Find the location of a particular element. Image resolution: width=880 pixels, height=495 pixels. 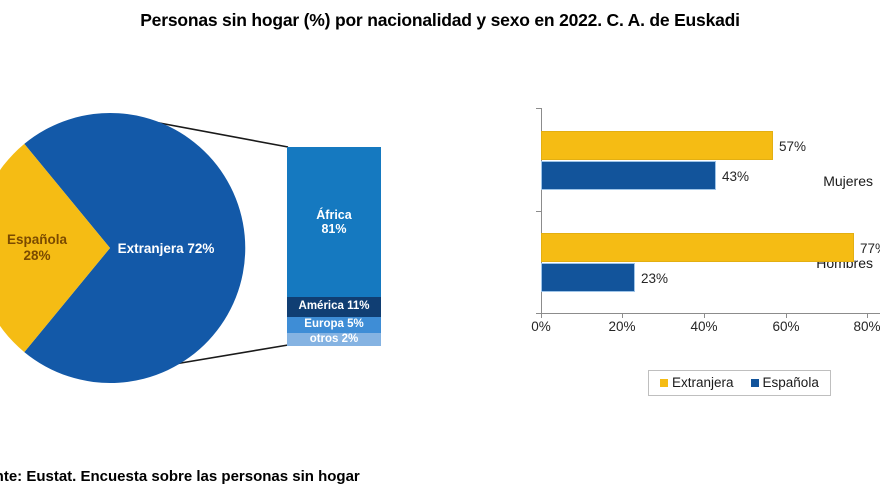

segment-america: América 11% is located at coordinates (334, 307).